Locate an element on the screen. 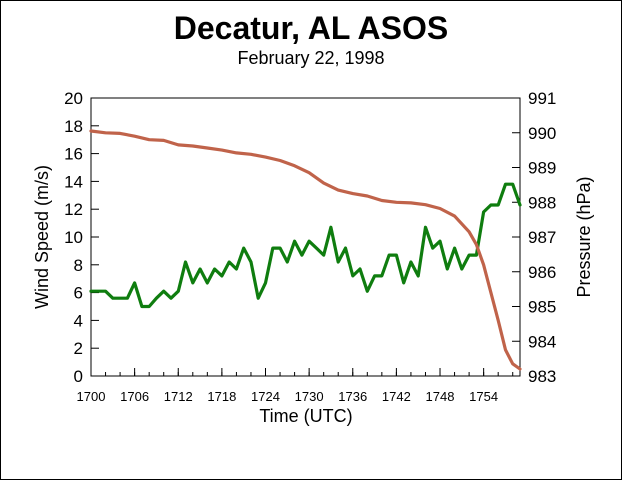  y-right-axis-label: Pressure (hPa) is located at coordinates (584, 236).